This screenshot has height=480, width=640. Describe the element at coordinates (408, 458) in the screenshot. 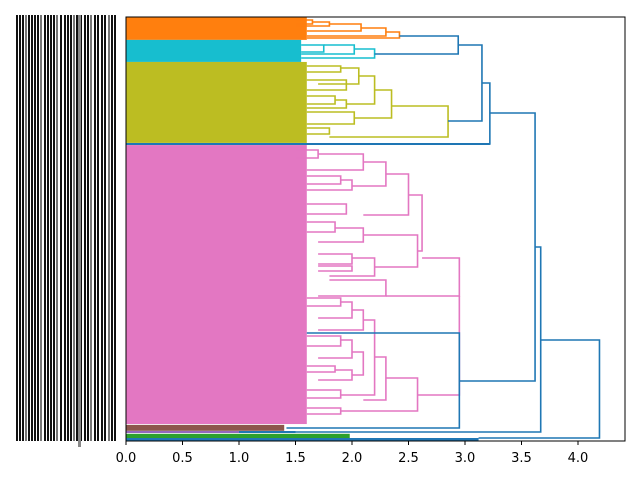

I see `x-tick-label: 2.5` at that location.